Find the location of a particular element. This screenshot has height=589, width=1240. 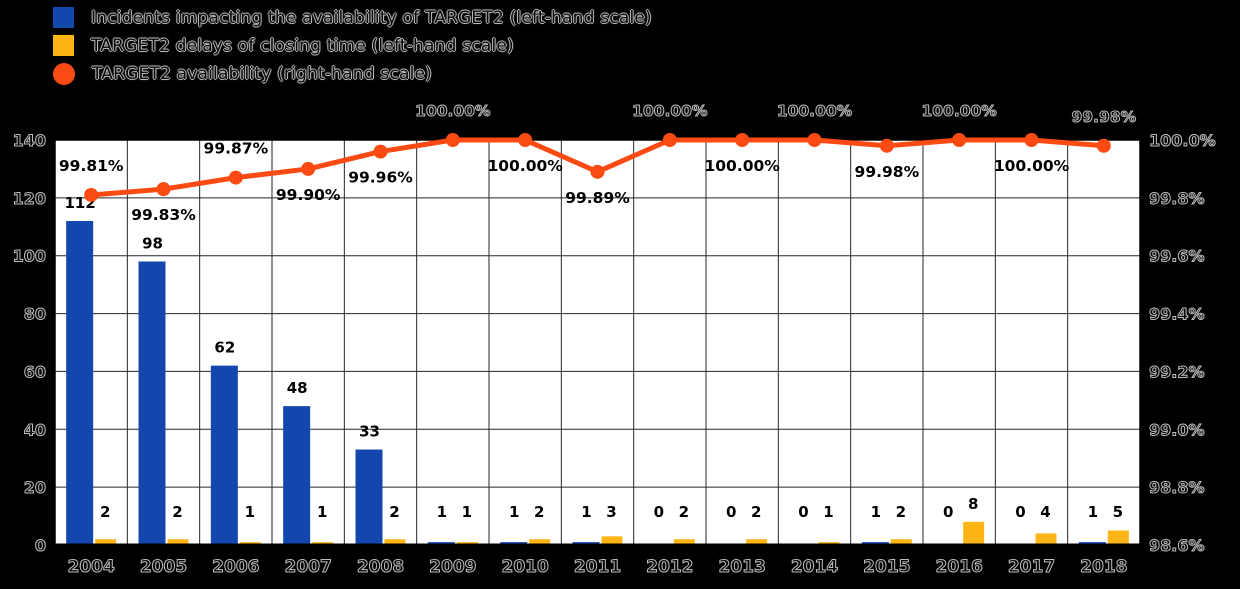

bar-incidents-2008 is located at coordinates (369, 497).